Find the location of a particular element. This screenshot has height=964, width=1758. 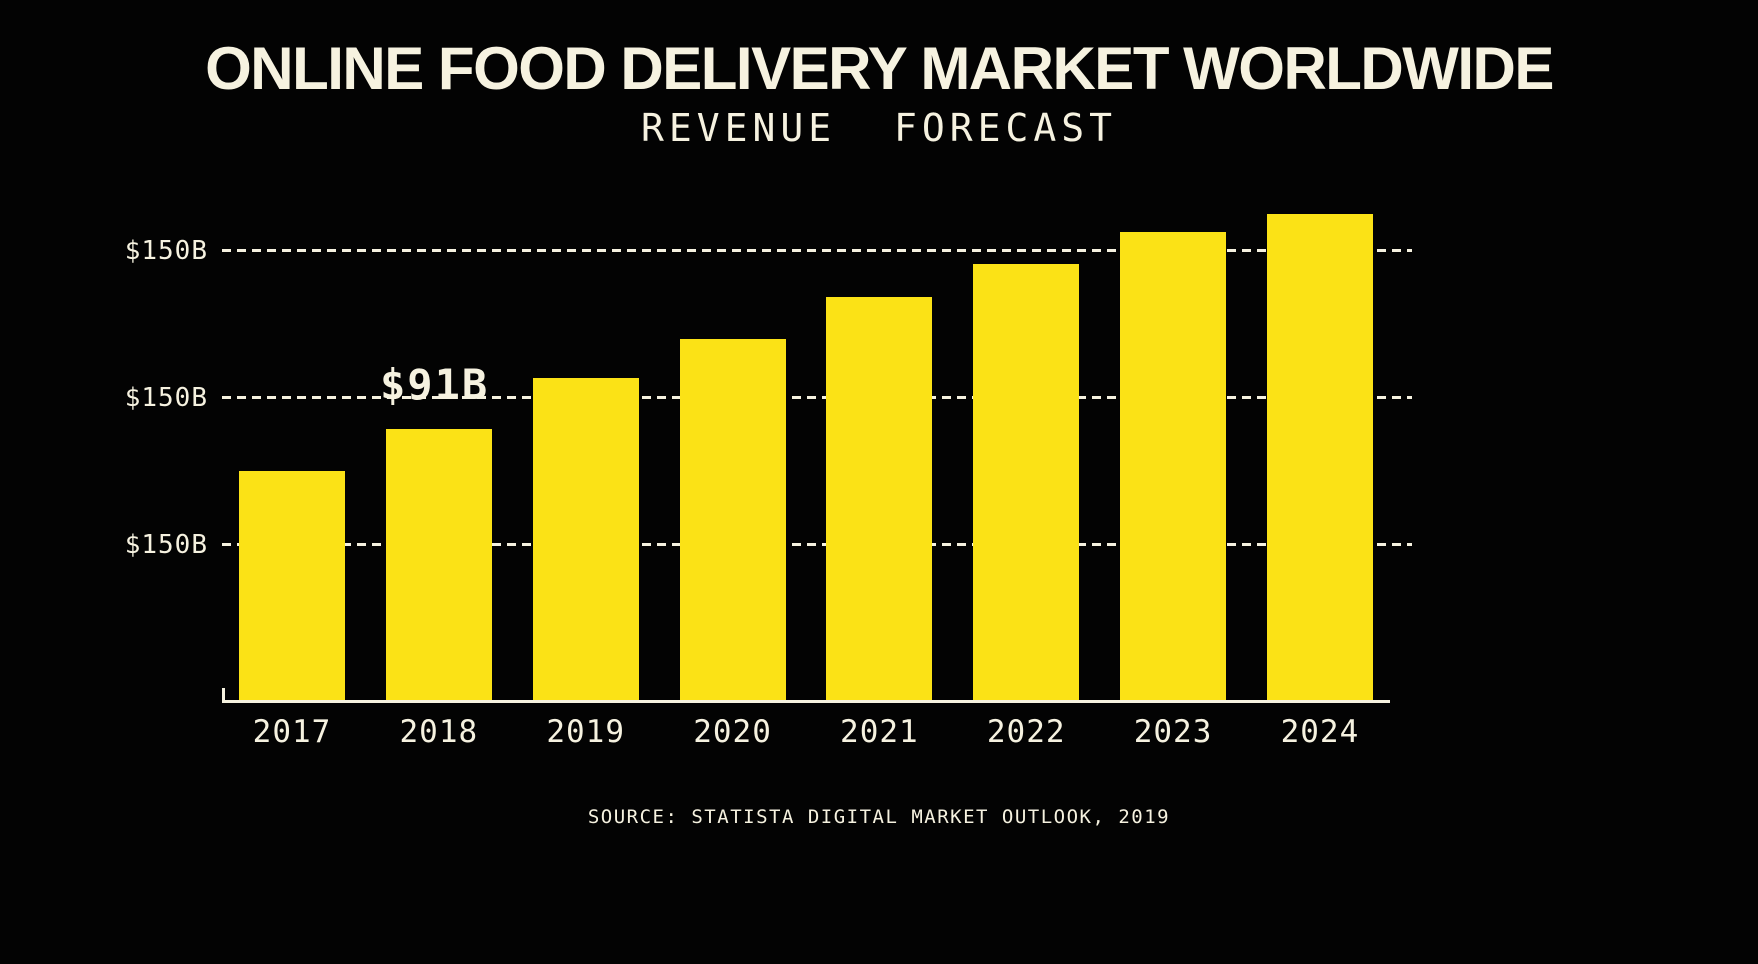

bar-2020 is located at coordinates (732, 520).